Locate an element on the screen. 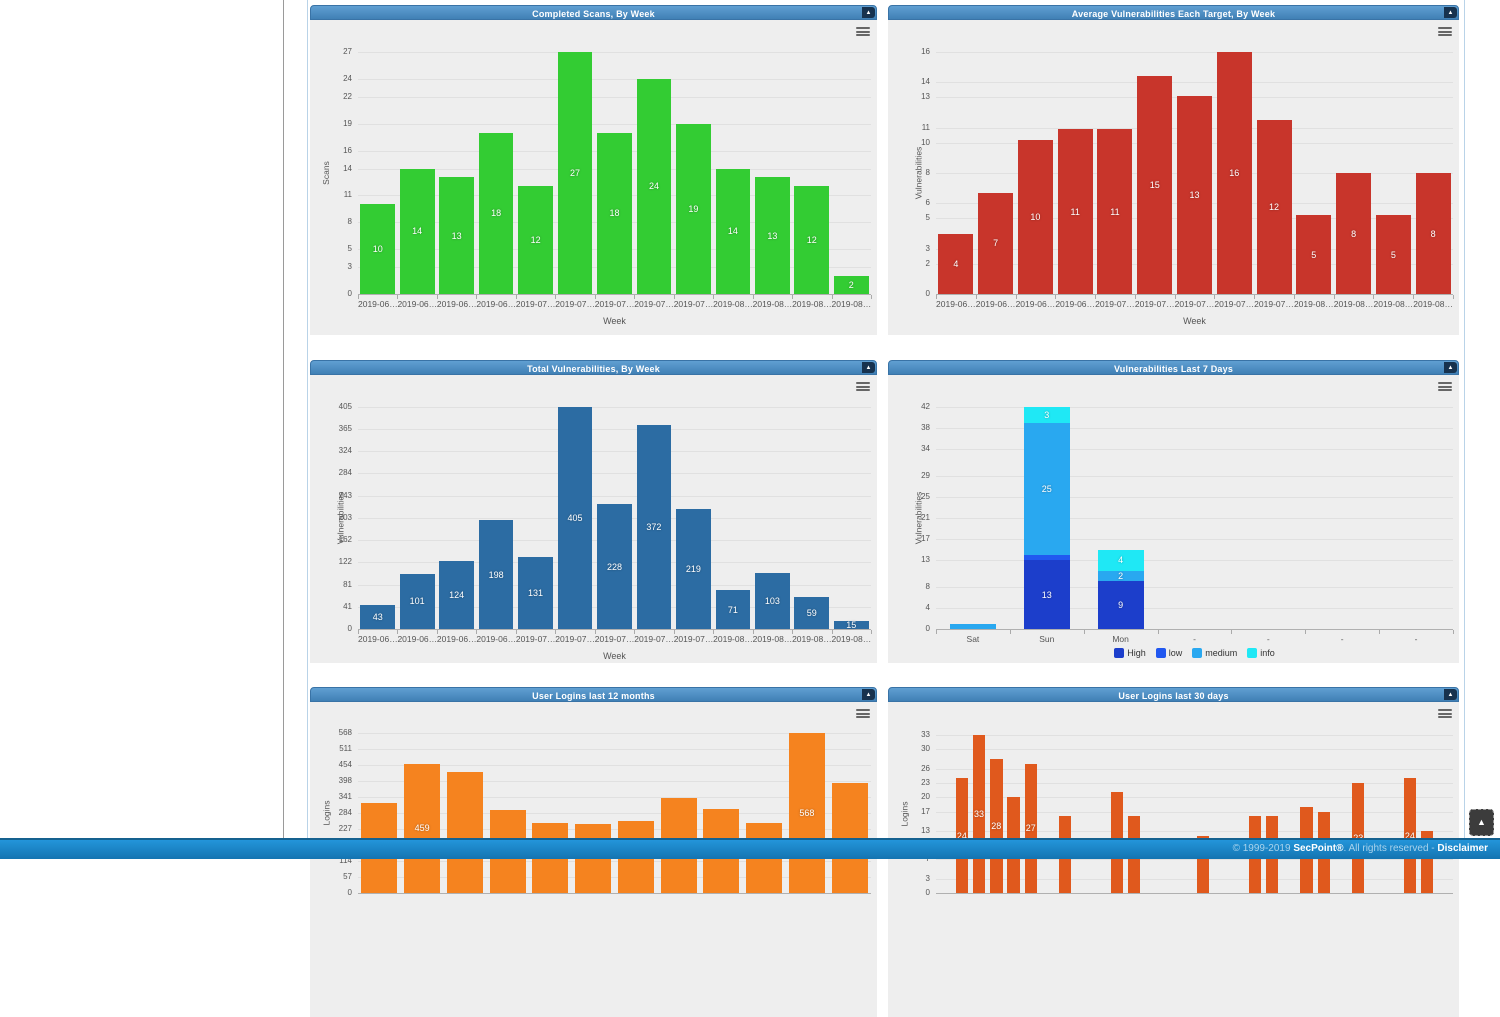  back-to-top-button: ▲ is located at coordinates (1481, 822).